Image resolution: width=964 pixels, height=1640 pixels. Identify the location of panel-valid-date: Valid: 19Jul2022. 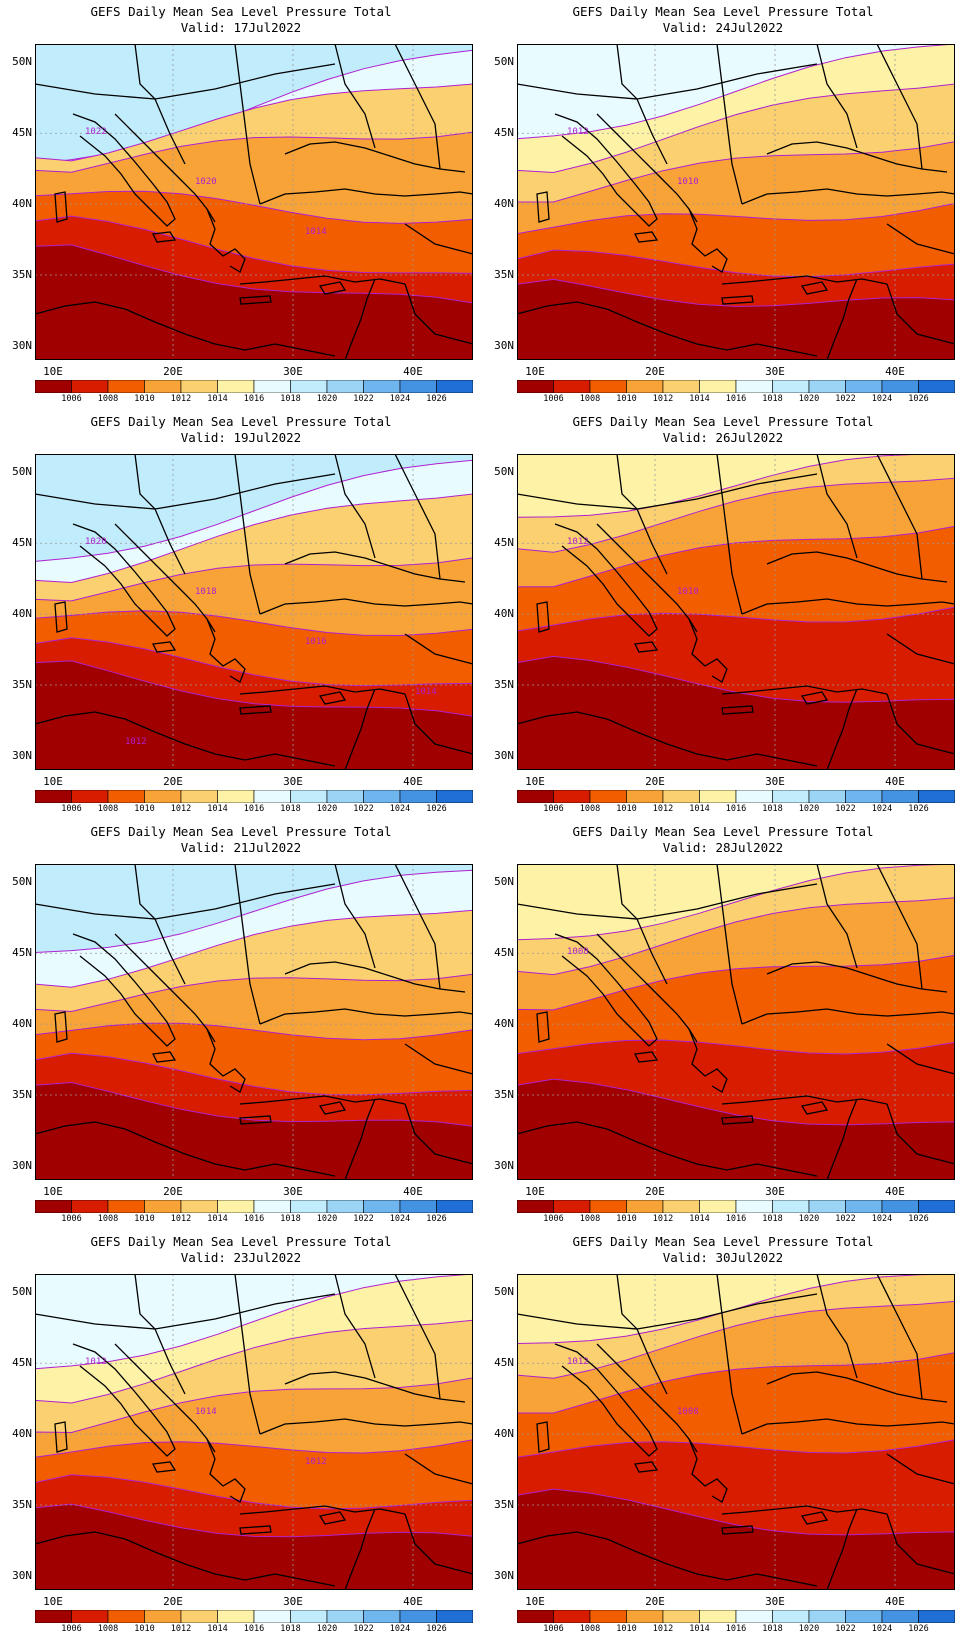
(241, 437).